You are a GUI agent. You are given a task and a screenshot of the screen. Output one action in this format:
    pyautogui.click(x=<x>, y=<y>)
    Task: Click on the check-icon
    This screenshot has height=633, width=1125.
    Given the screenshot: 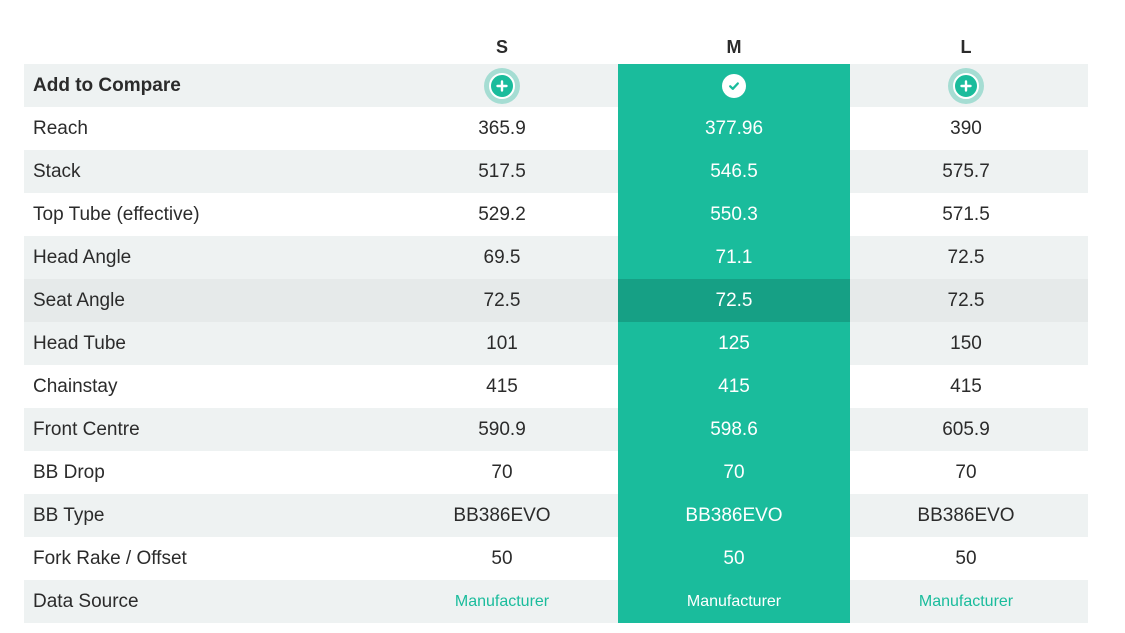 What is the action you would take?
    pyautogui.click(x=734, y=86)
    